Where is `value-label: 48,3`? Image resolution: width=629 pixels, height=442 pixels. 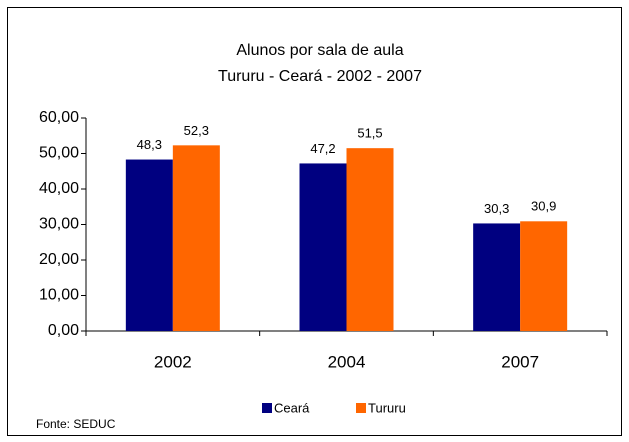
value-label: 48,3 is located at coordinates (149, 144).